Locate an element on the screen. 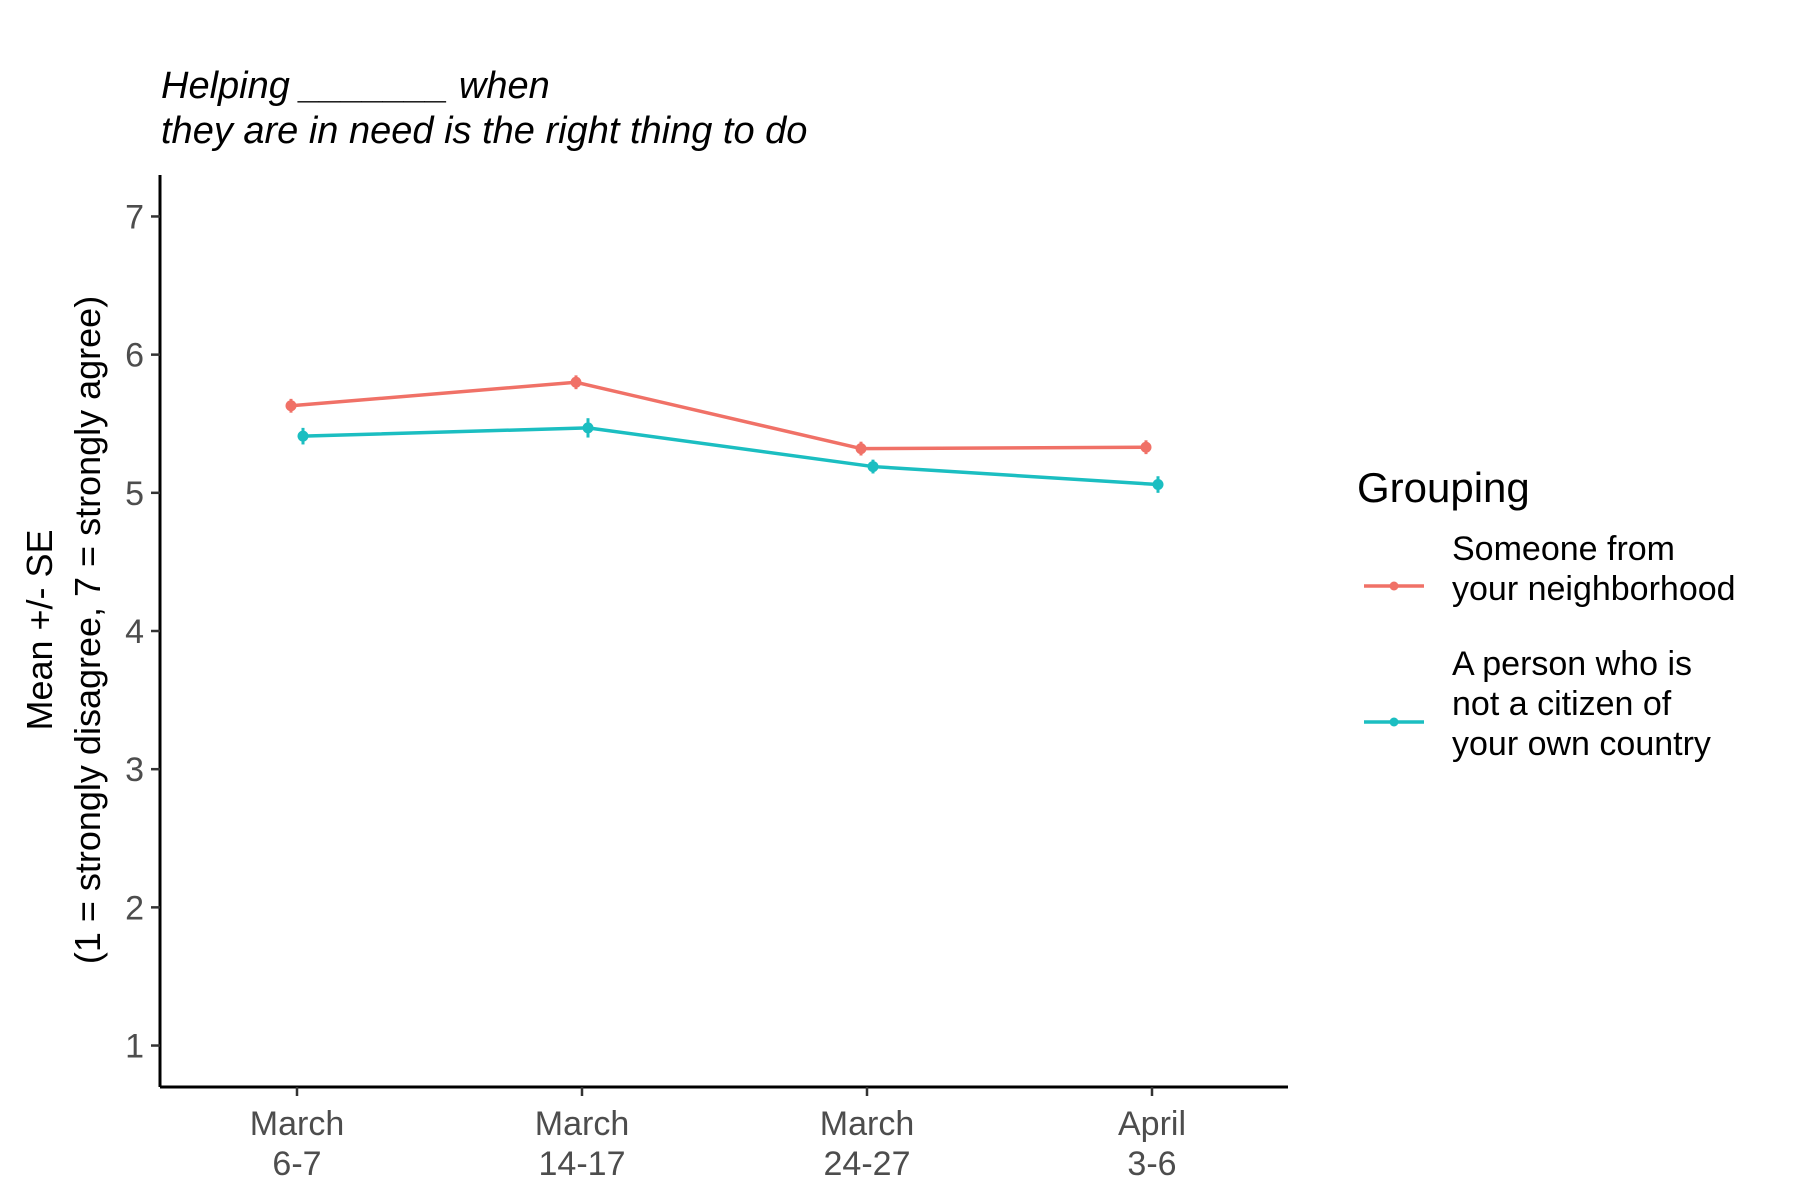  y-tick-label: 1 is located at coordinates (134, 1047).